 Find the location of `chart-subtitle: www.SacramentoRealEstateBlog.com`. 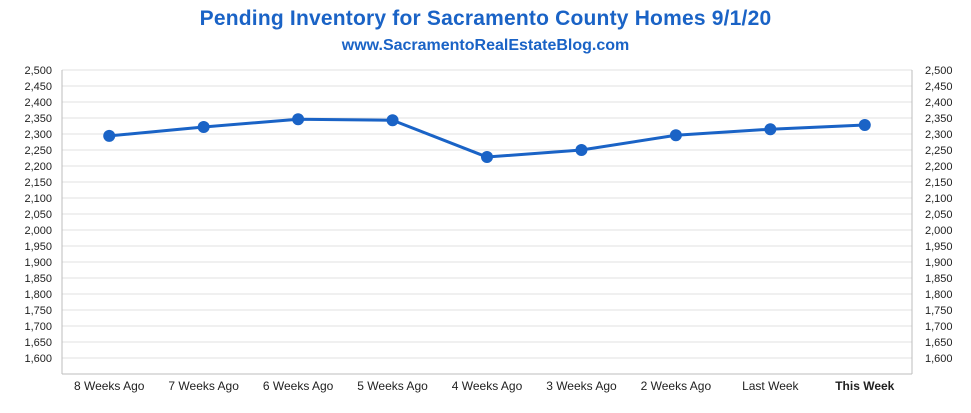

chart-subtitle: www.SacramentoRealEstateBlog.com is located at coordinates (485, 45).